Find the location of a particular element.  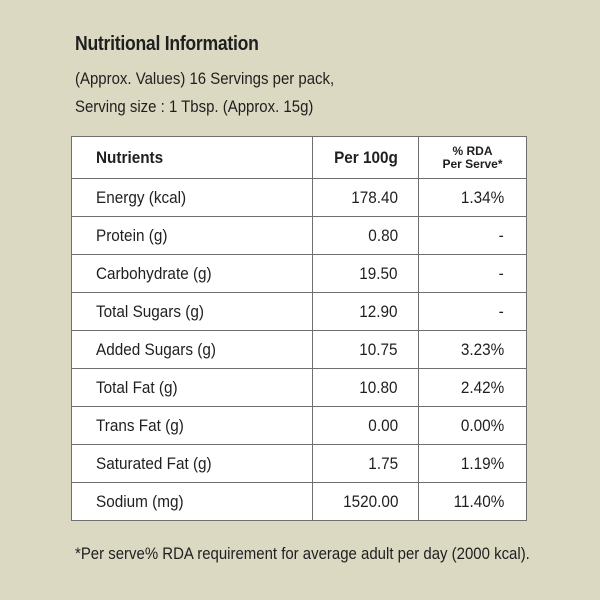

nutrient-name: Total Fat (g) is located at coordinates (192, 387).